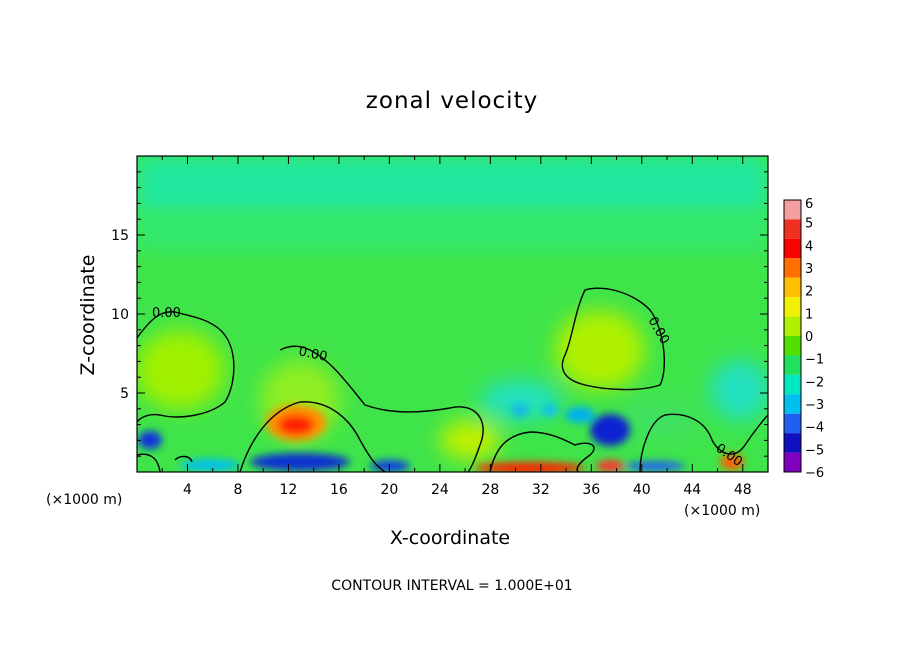 This screenshot has height=654, width=904. Describe the element at coordinates (660, 420) in the screenshot. I see `blob-green` at that location.